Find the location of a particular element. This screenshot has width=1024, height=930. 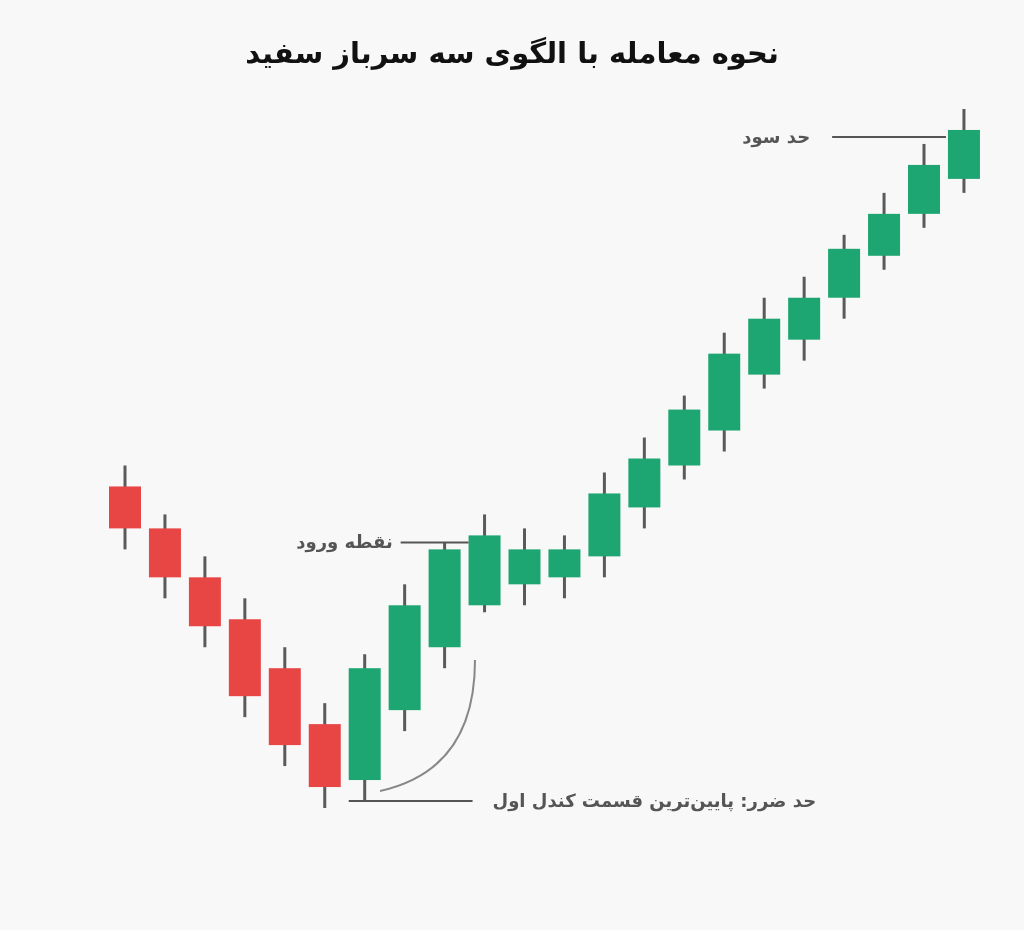

ref-line: حد ضرر: پایین‌ترین قسمت کندل اول is located at coordinates (582, 800).